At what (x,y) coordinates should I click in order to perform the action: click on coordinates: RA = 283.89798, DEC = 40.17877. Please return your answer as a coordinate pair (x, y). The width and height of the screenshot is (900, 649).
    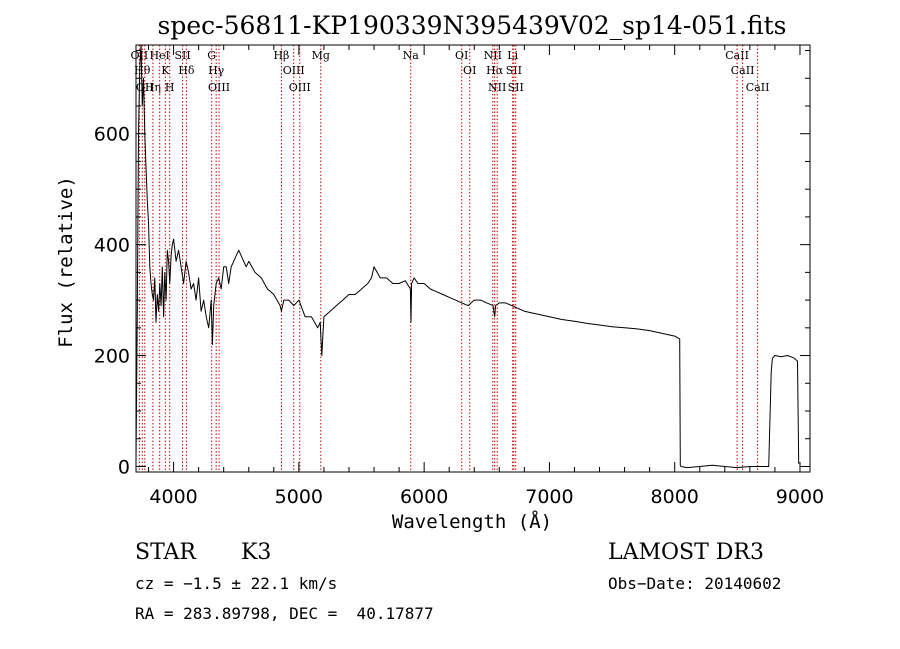
    Looking at the image, I should click on (284, 613).